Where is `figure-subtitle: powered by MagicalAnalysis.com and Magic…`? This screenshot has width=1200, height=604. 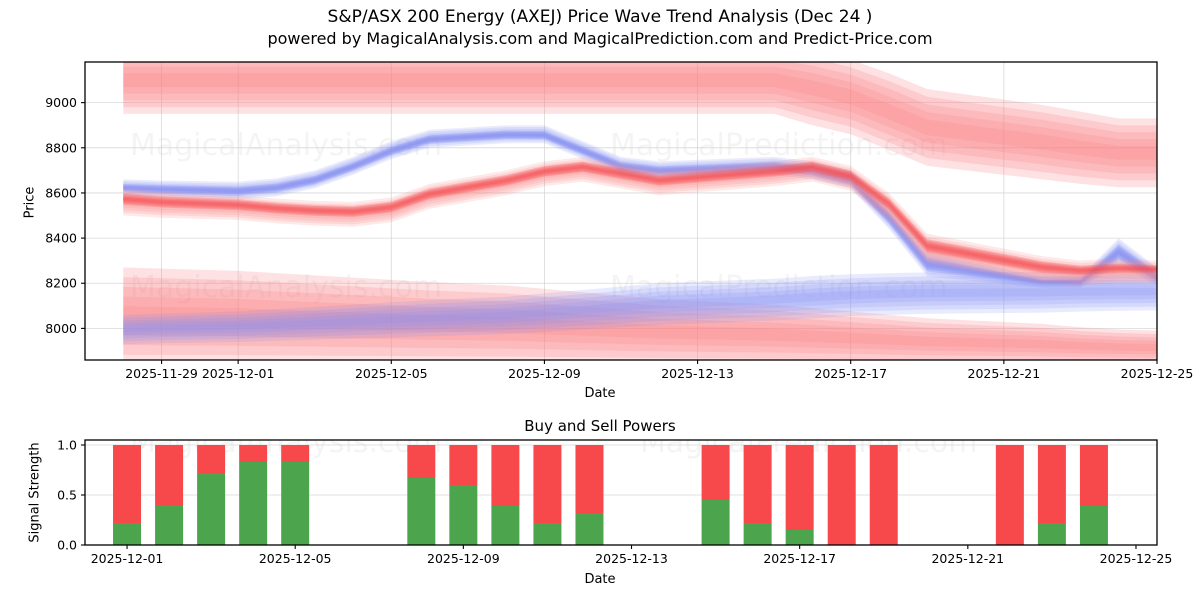 figure-subtitle: powered by MagicalAnalysis.com and Magic… is located at coordinates (600, 38).